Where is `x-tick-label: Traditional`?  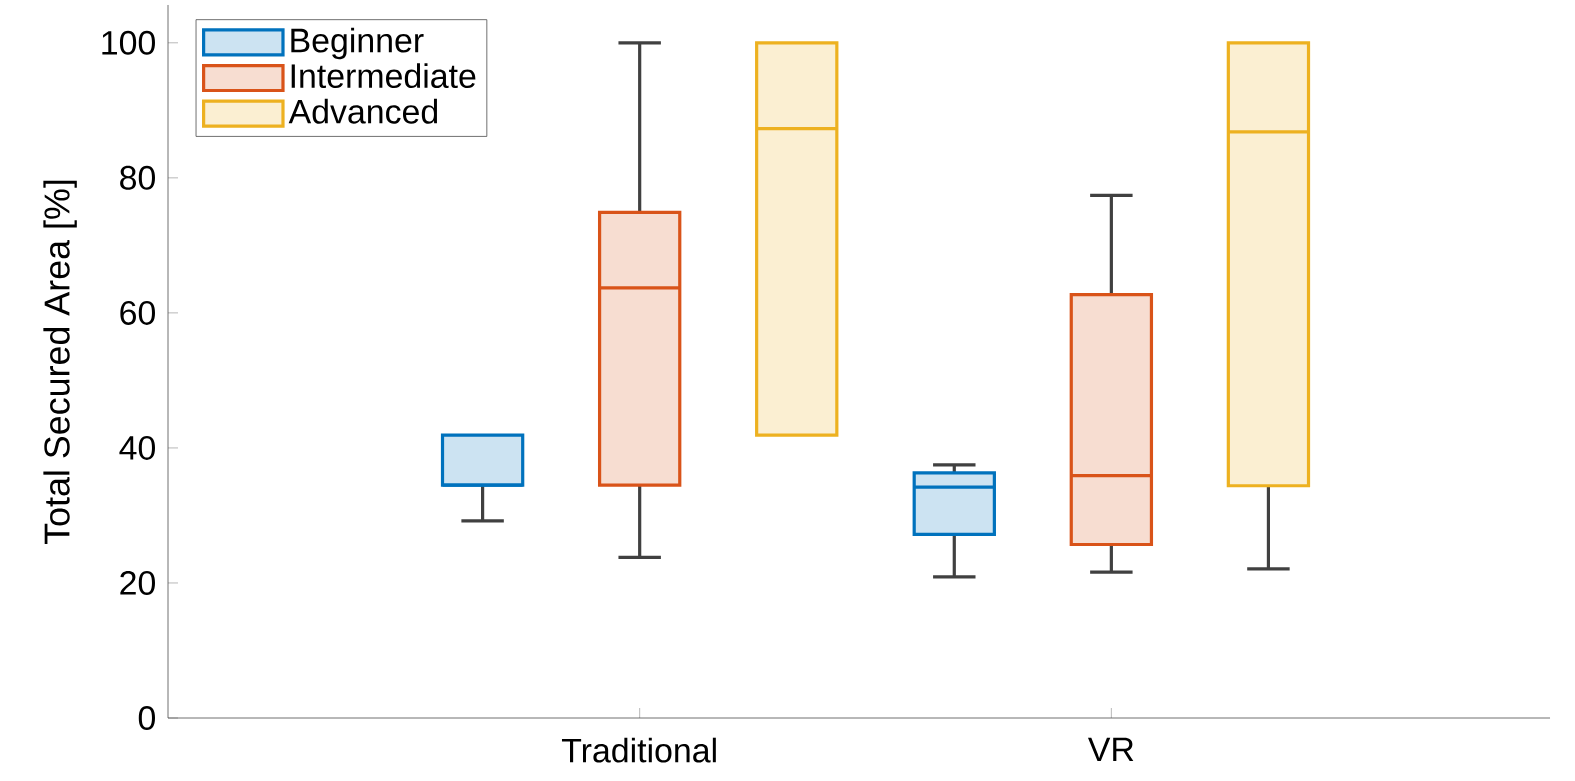
x-tick-label: Traditional is located at coordinates (638, 750).